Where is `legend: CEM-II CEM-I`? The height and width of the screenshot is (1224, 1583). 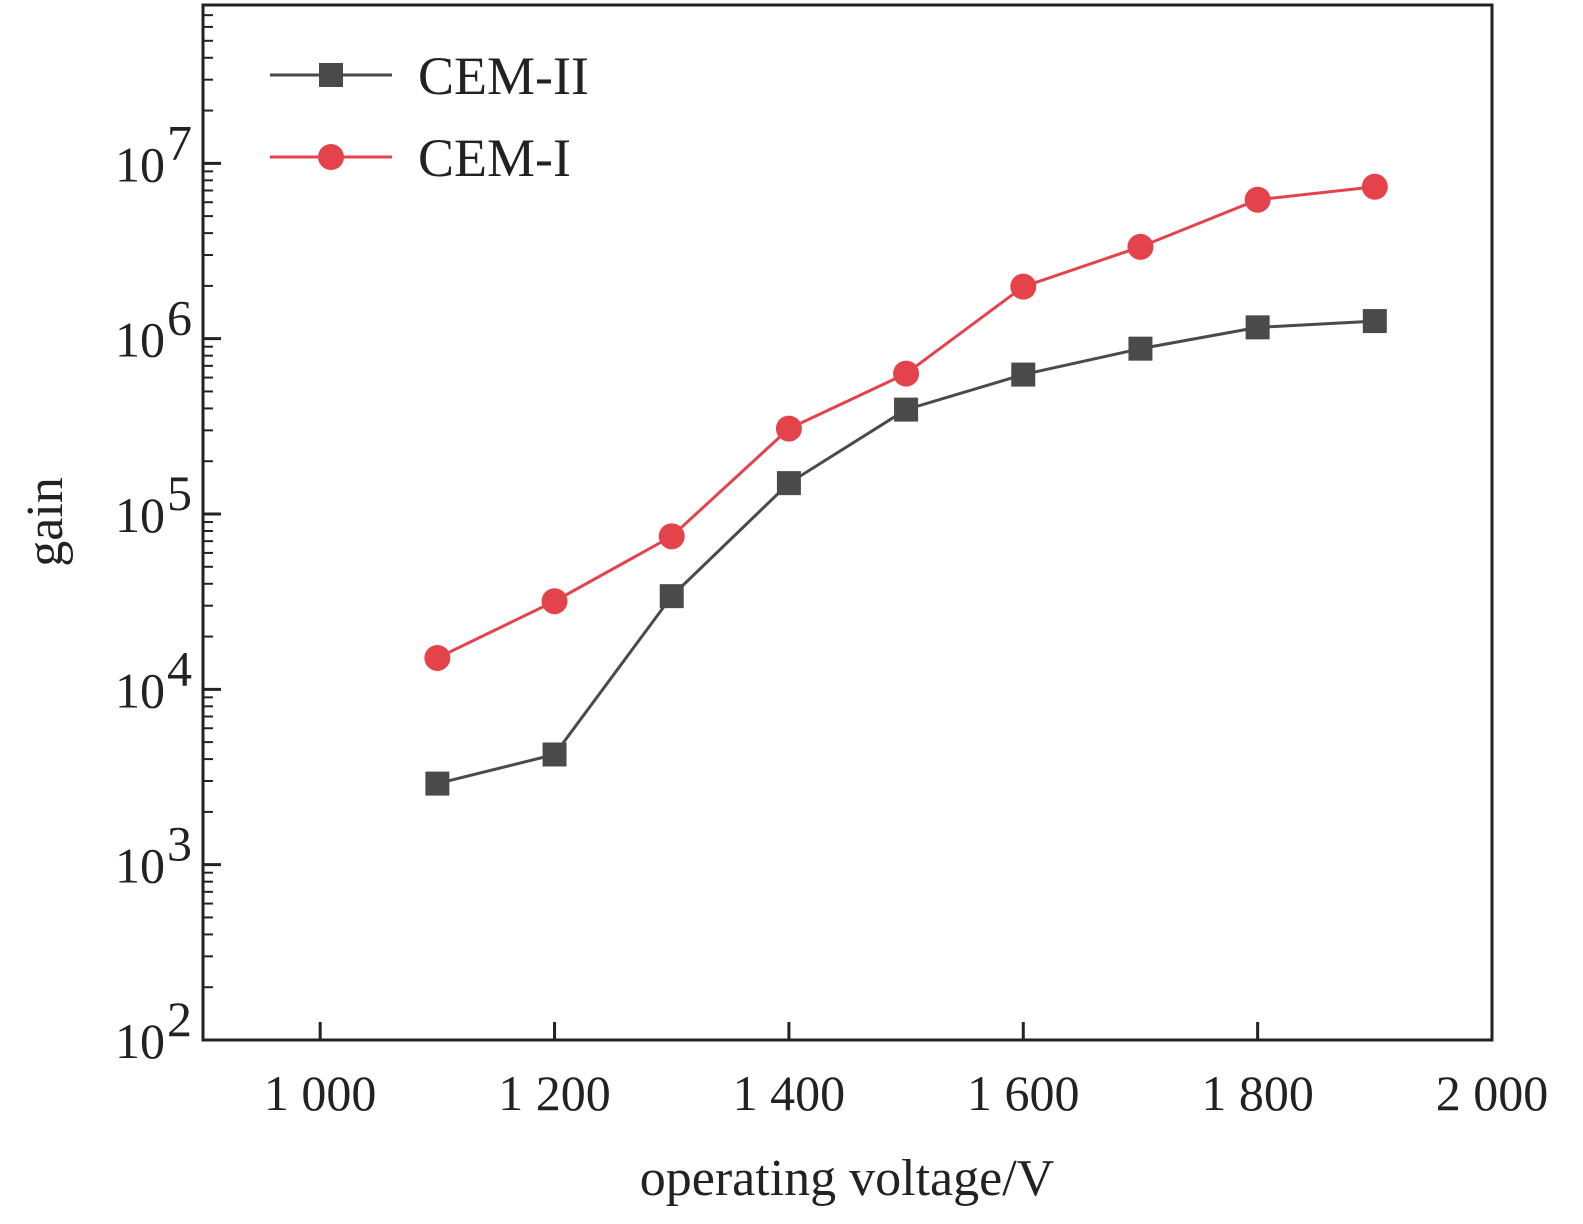 legend: CEM-II CEM-I is located at coordinates (429, 117).